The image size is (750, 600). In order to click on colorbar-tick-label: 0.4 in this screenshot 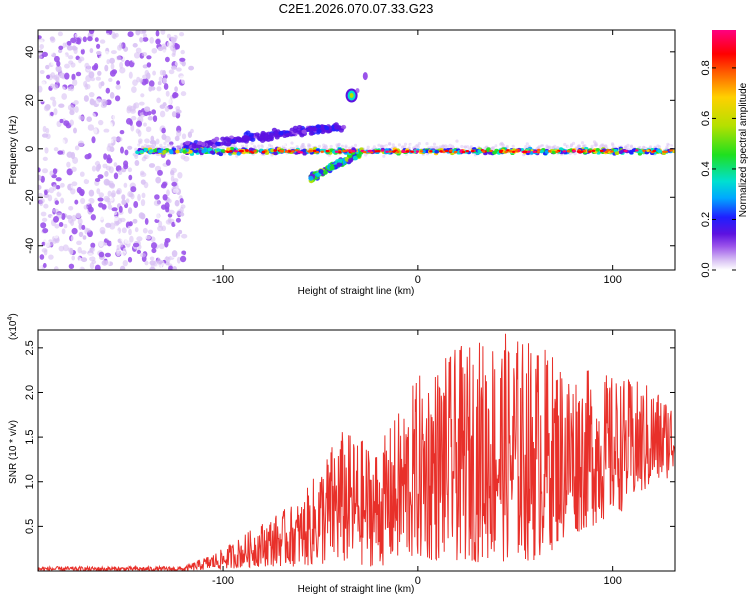, I will do `click(706, 168)`.